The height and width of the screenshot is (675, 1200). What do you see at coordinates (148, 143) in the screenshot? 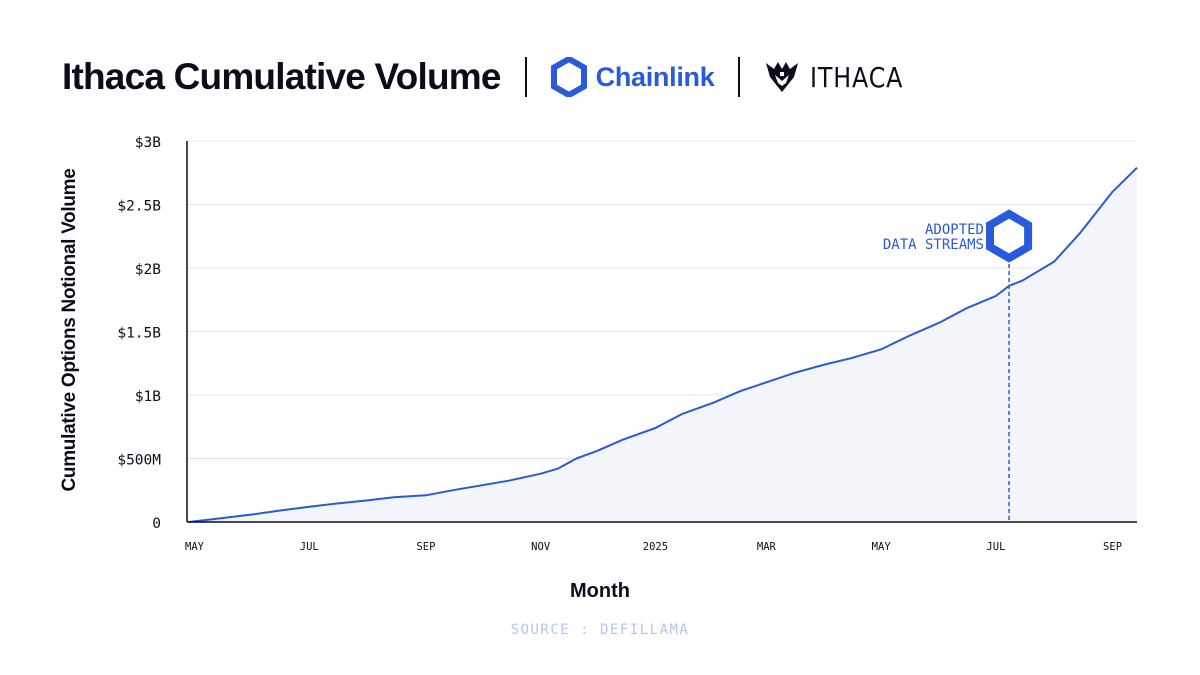
I see `y-tick-label: $3B` at bounding box center [148, 143].